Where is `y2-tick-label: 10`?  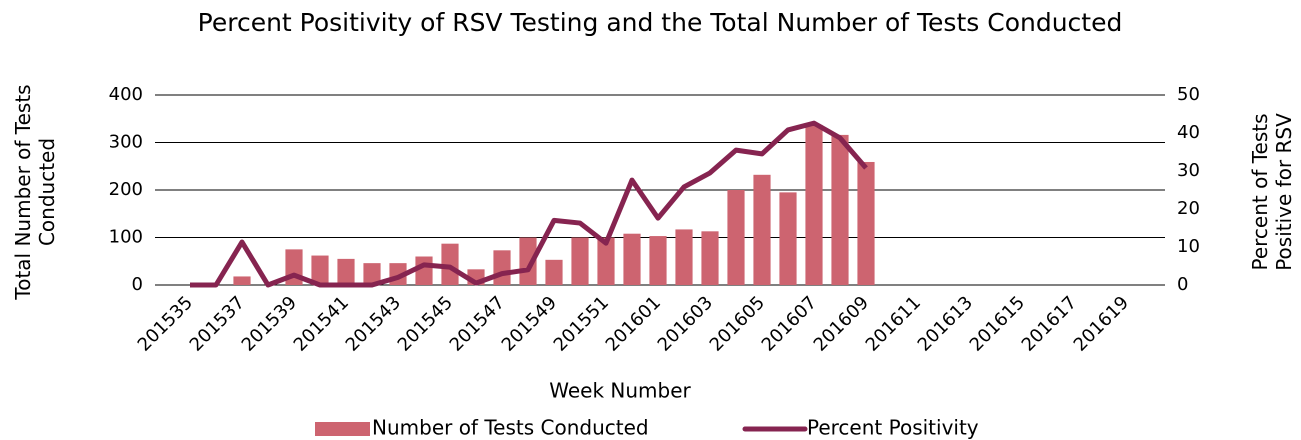 y2-tick-label: 10 is located at coordinates (1188, 246).